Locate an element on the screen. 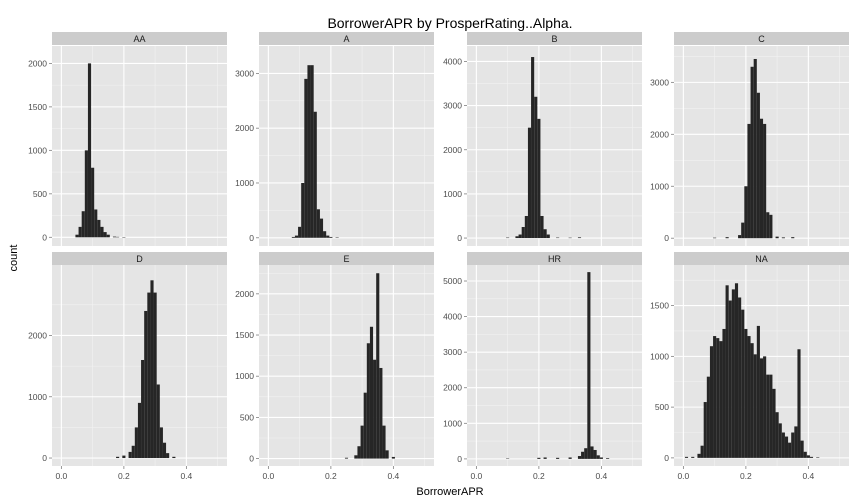 This screenshot has width=864, height=504. y-tick-label: 3000 is located at coordinates (244, 73).